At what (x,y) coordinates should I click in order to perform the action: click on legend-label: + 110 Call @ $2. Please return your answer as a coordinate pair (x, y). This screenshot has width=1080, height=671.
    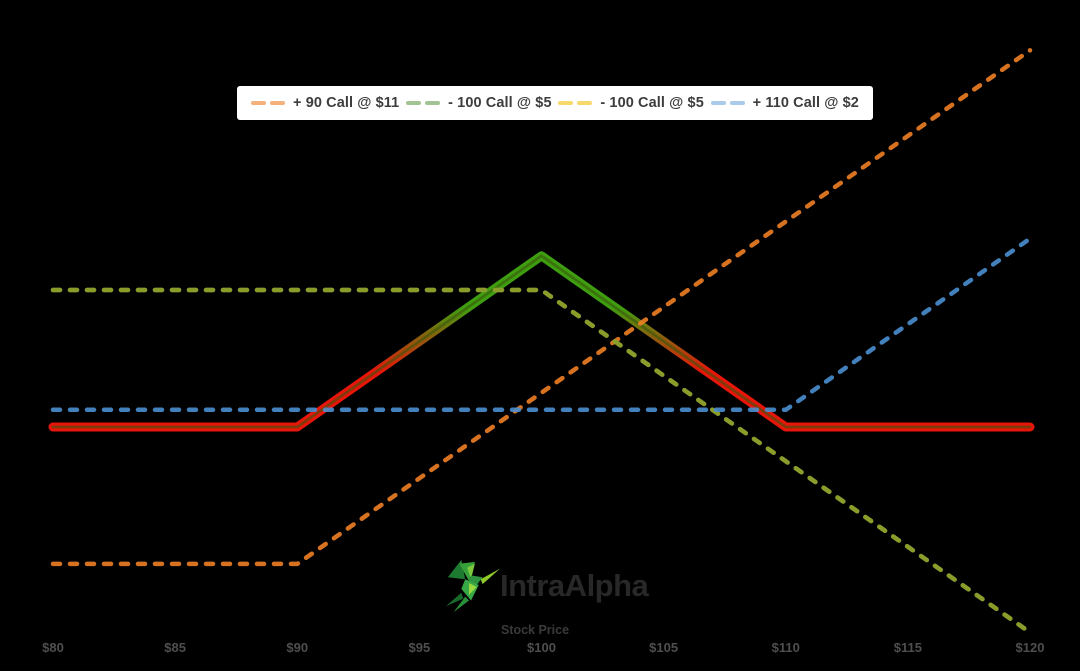
    Looking at the image, I should click on (805, 103).